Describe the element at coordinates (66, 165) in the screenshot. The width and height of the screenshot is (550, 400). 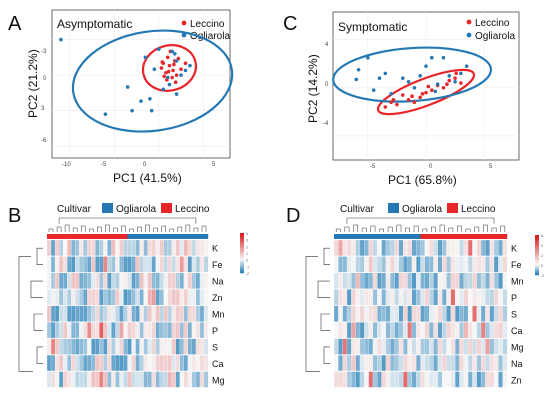
I see `panel-a-xtick-1: -10` at that location.